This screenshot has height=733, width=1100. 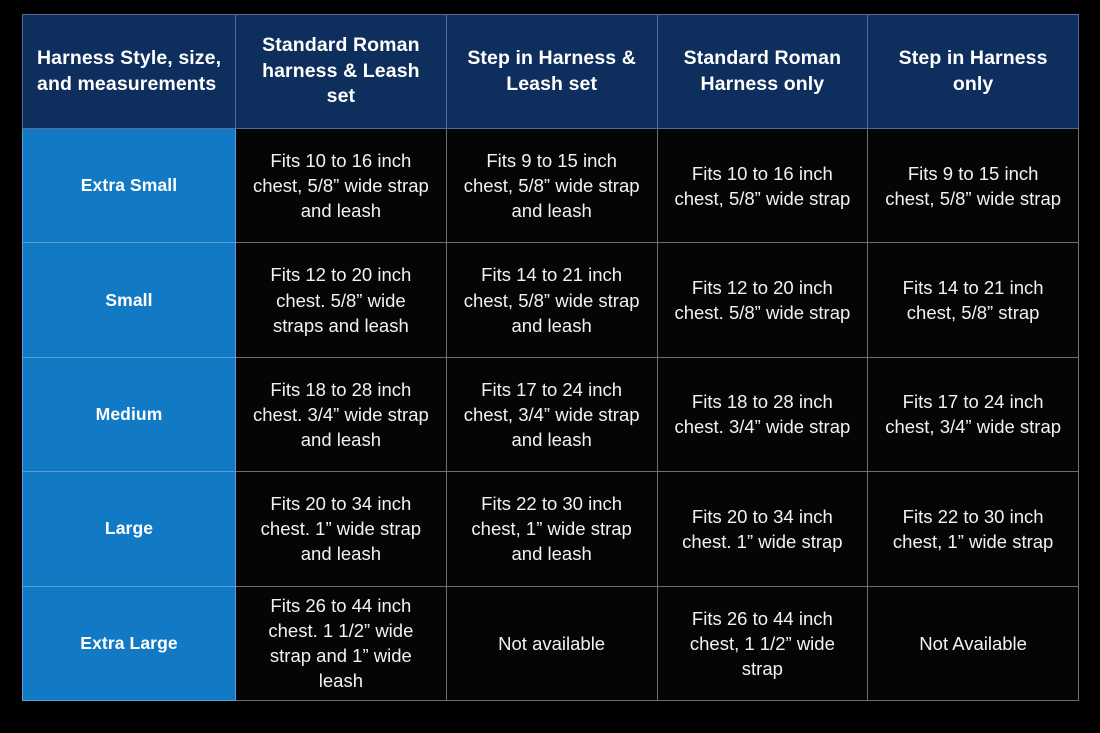 I want to click on cell-large-step-in-only: Fits 22 to 30 inch chest, 1” wide strap, so click(x=973, y=529).